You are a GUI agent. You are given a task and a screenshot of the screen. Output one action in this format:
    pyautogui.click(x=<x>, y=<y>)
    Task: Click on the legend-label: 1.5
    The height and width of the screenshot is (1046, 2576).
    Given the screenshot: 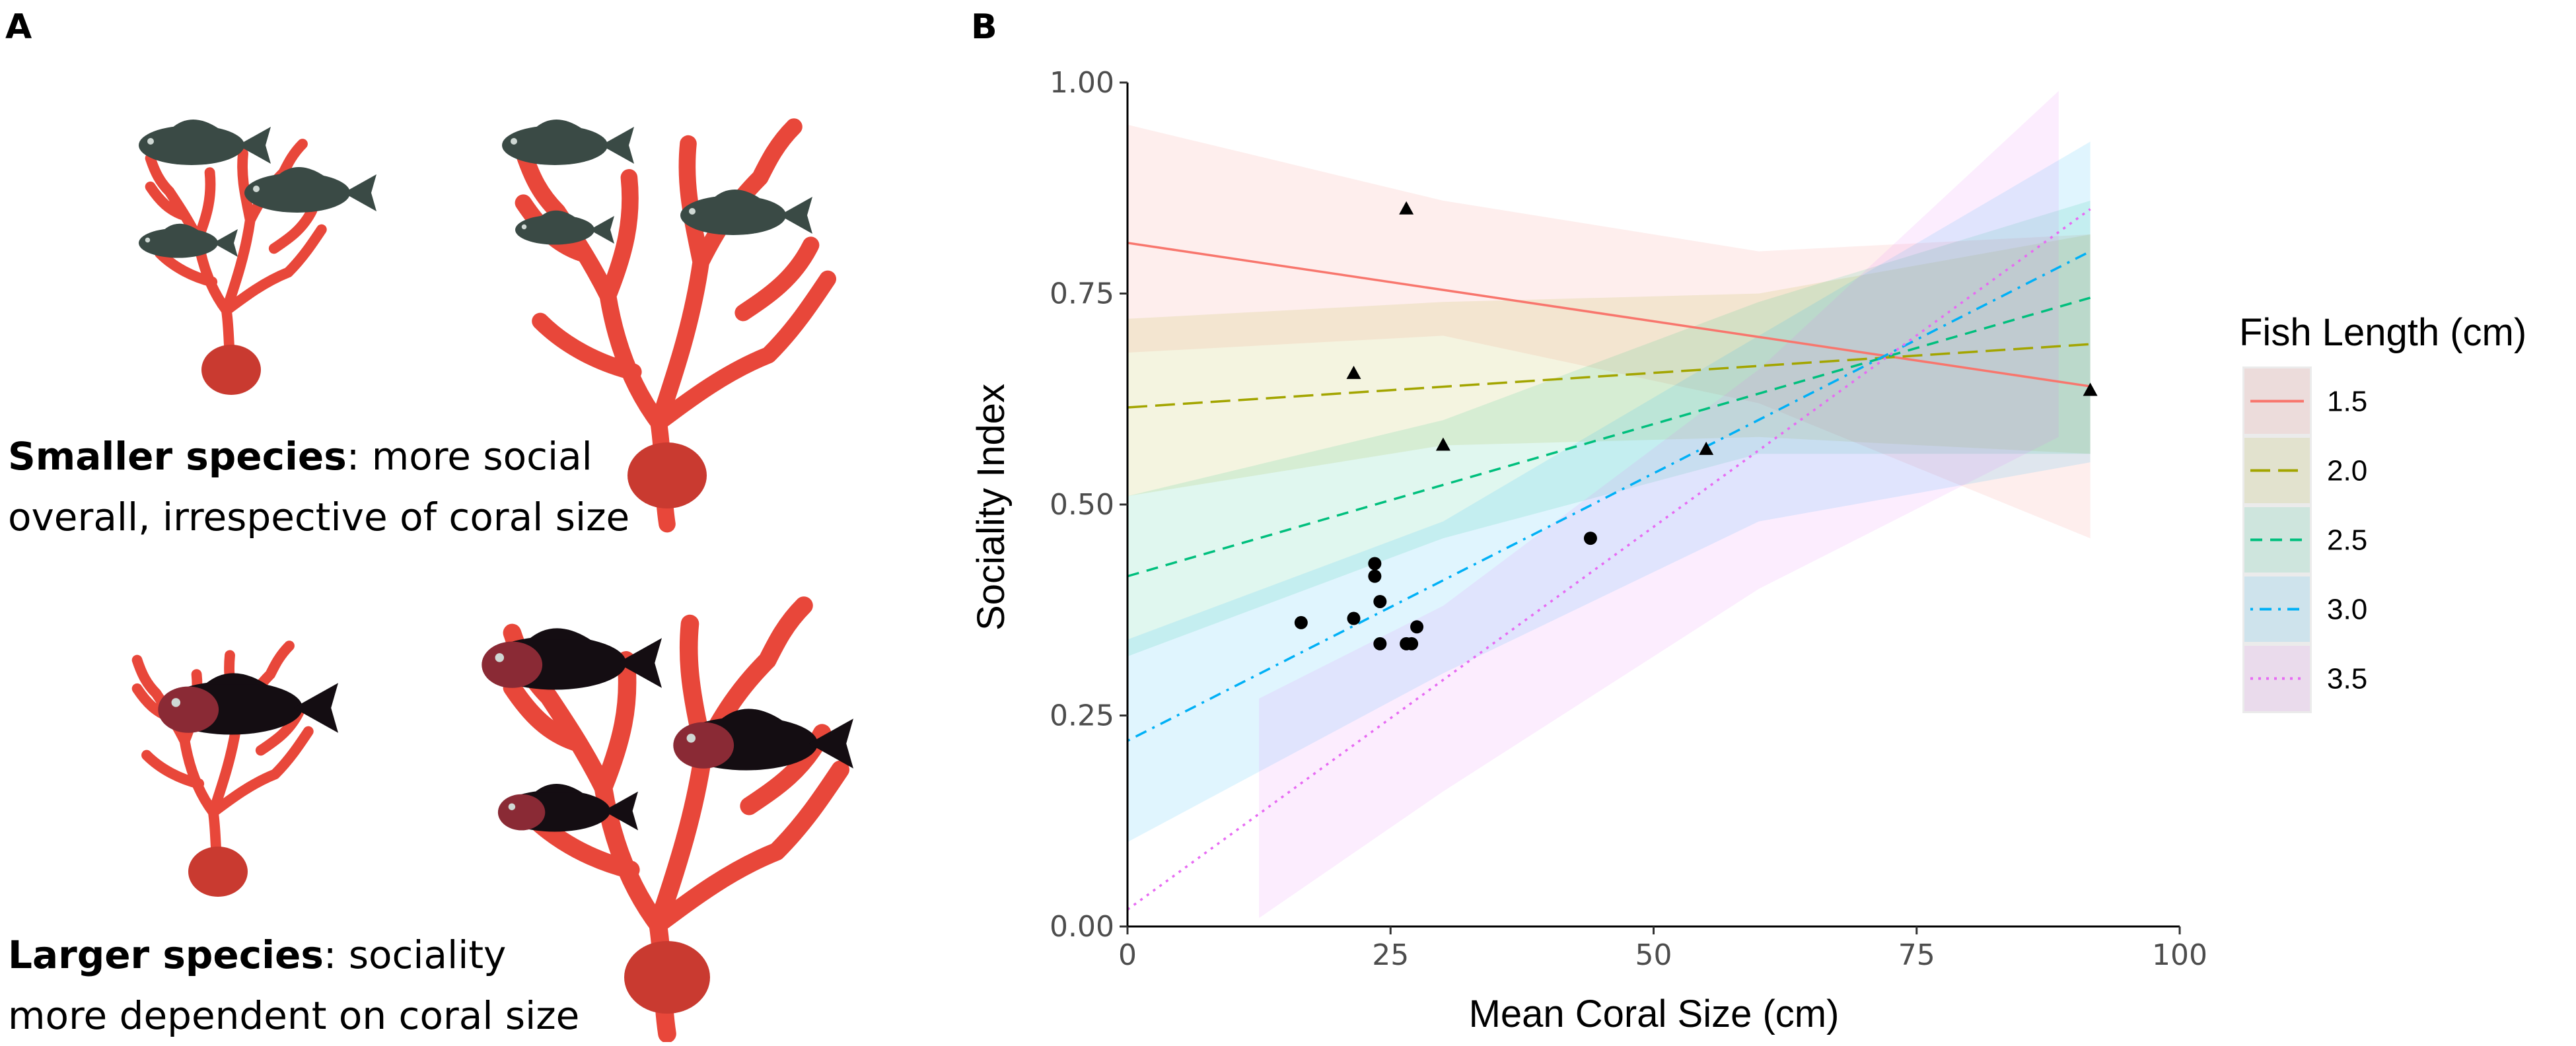 What is the action you would take?
    pyautogui.click(x=2347, y=402)
    